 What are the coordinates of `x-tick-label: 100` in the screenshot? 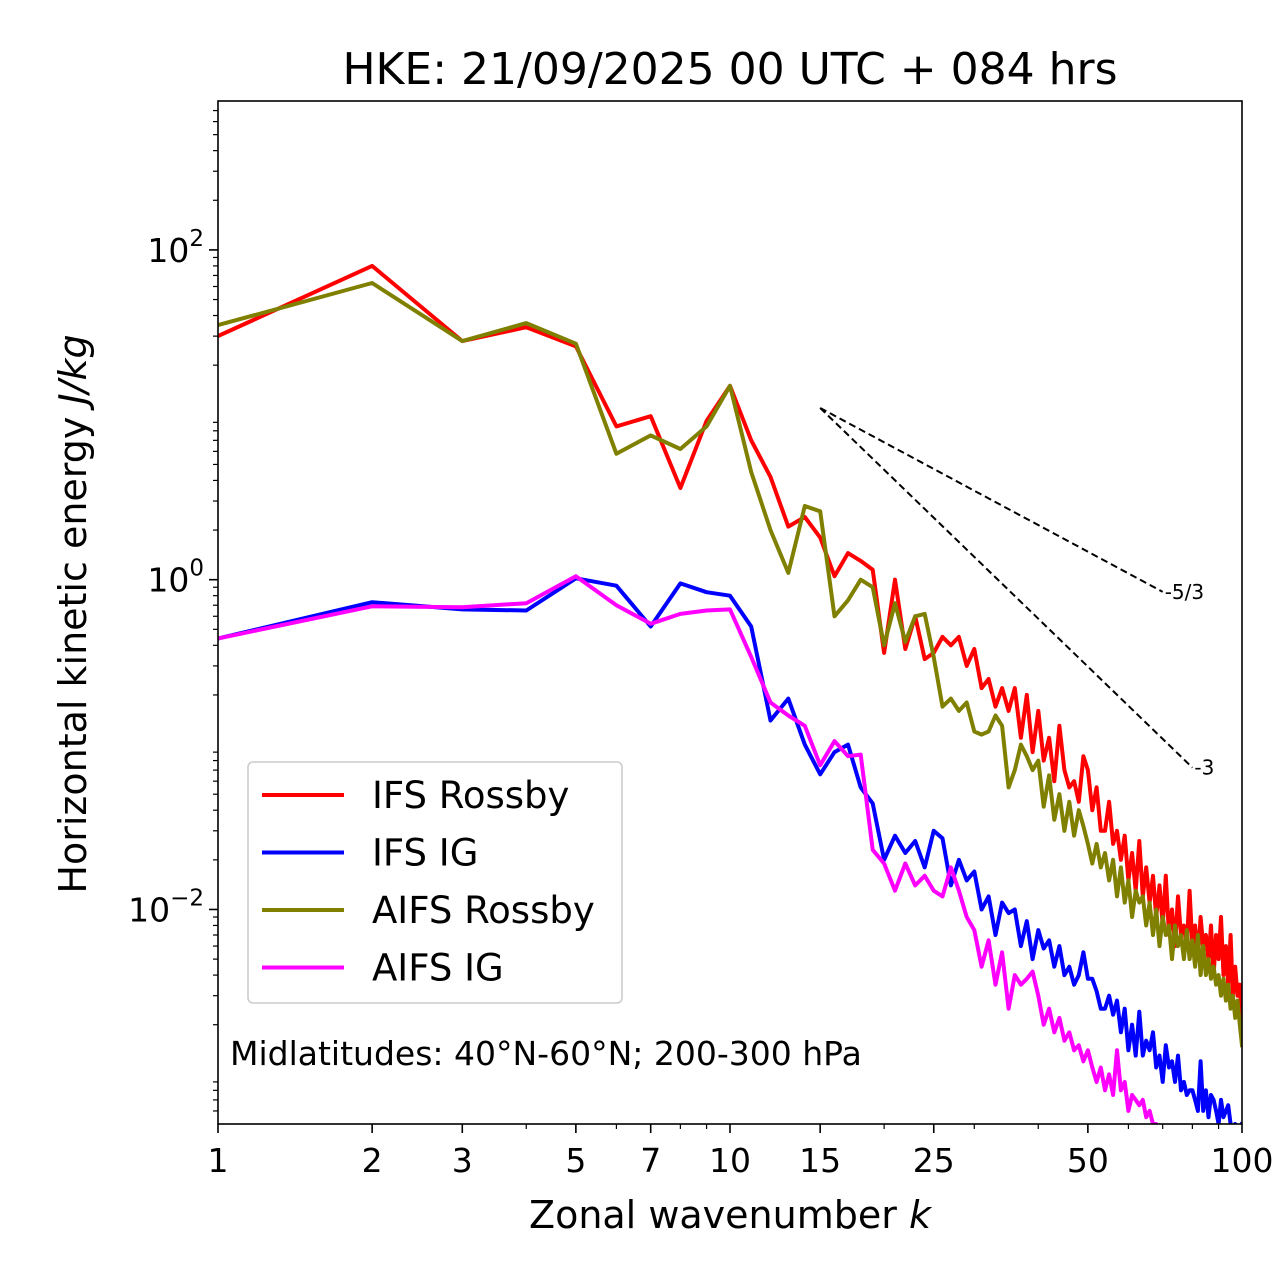 It's located at (1242, 1160).